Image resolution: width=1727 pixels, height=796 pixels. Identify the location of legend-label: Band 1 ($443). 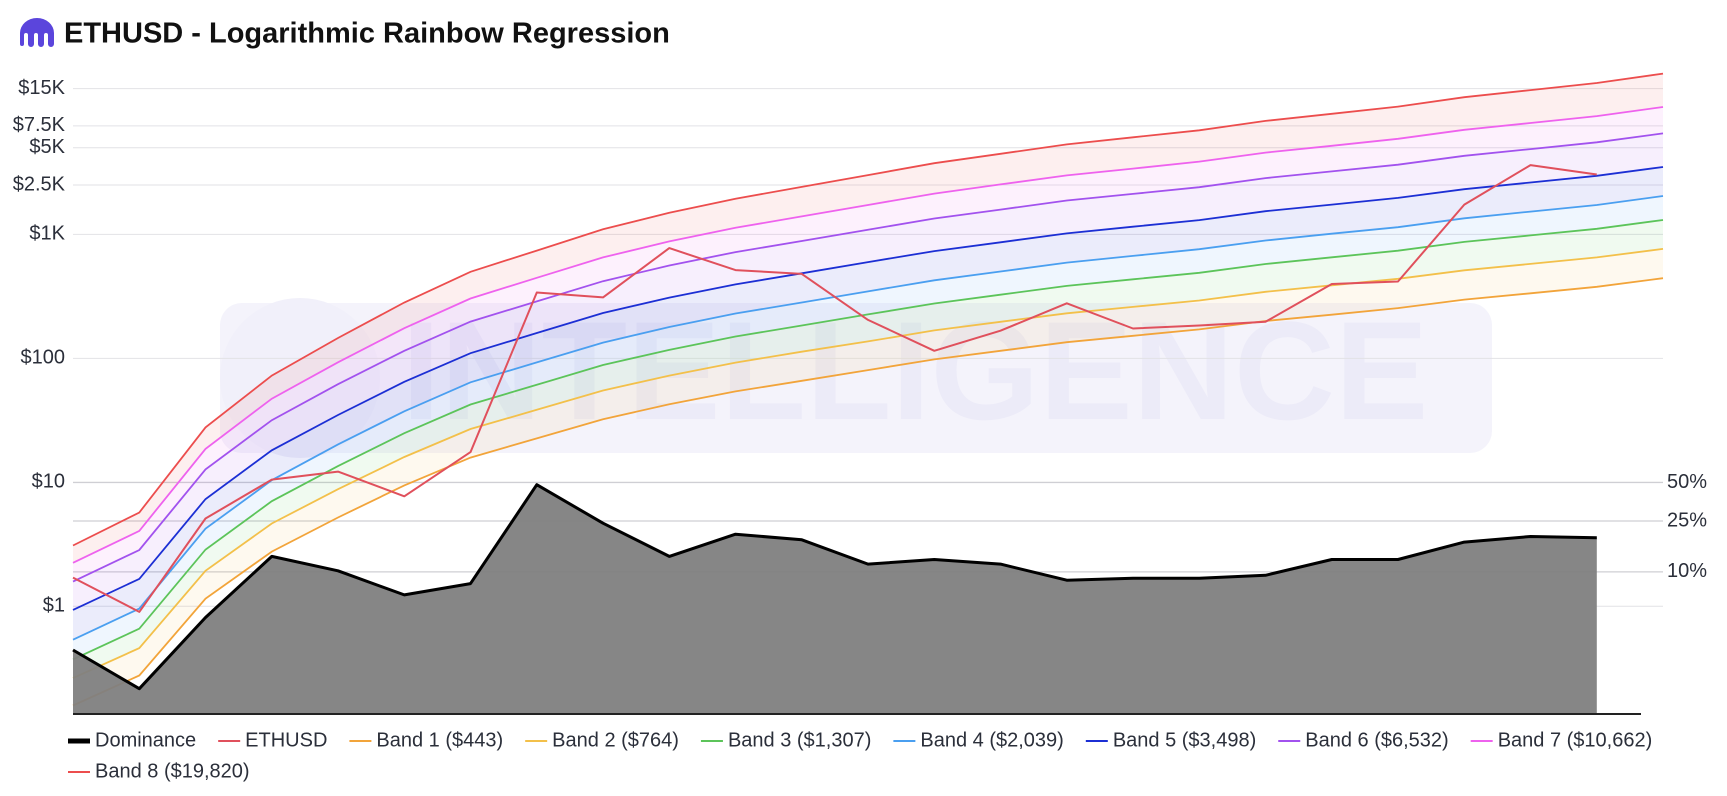
(439, 740).